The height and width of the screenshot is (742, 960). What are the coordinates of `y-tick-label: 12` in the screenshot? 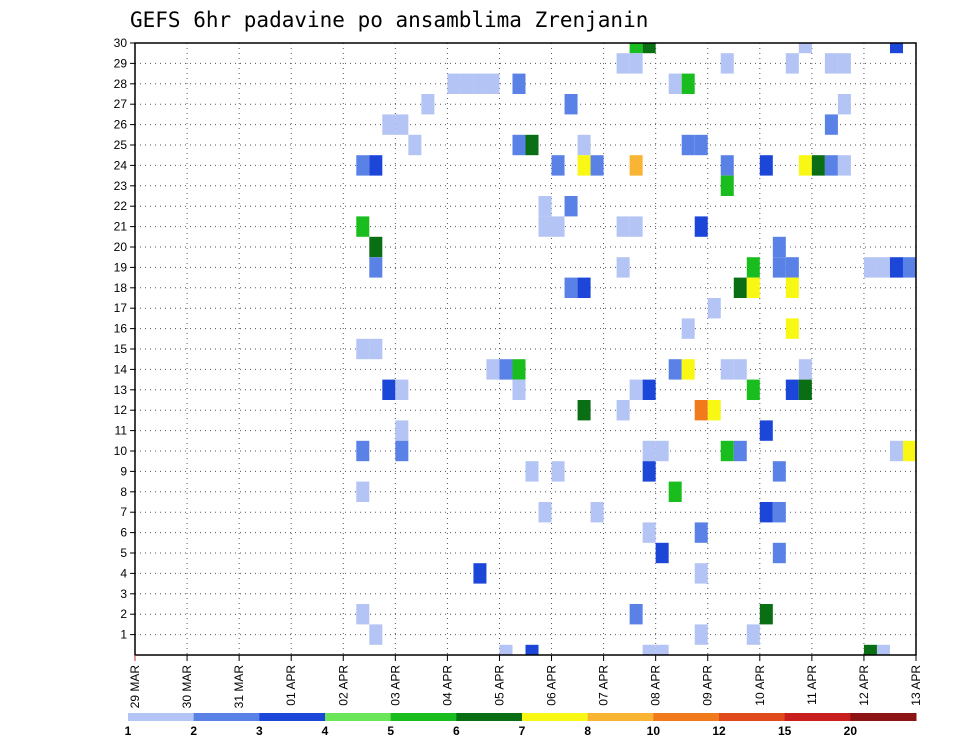 It's located at (121, 410).